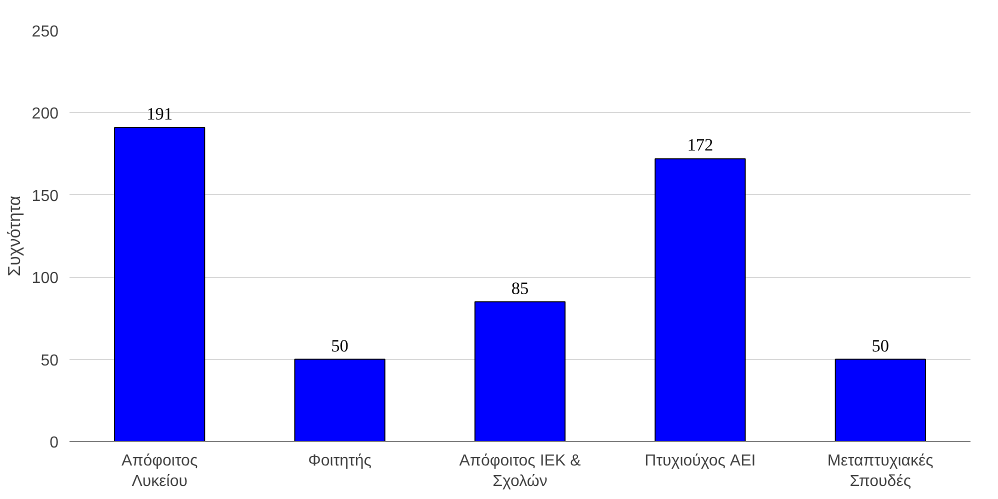 The height and width of the screenshot is (499, 998). Describe the element at coordinates (340, 461) in the screenshot. I see `x-tick-label: Φοιτητής` at that location.